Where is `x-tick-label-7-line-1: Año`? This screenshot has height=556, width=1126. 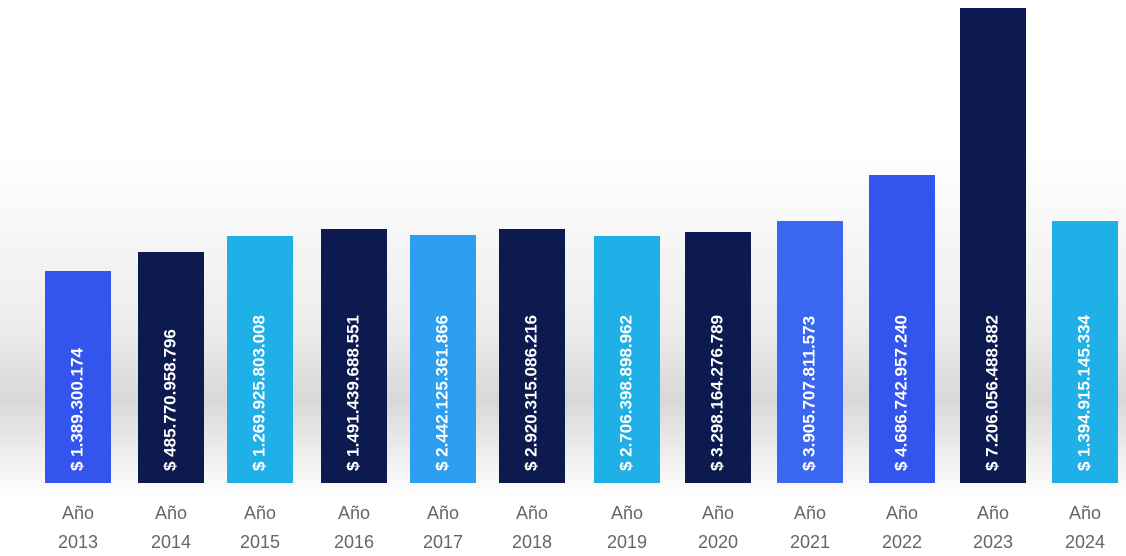
x-tick-label-7-line-1: Año is located at coordinates (627, 513).